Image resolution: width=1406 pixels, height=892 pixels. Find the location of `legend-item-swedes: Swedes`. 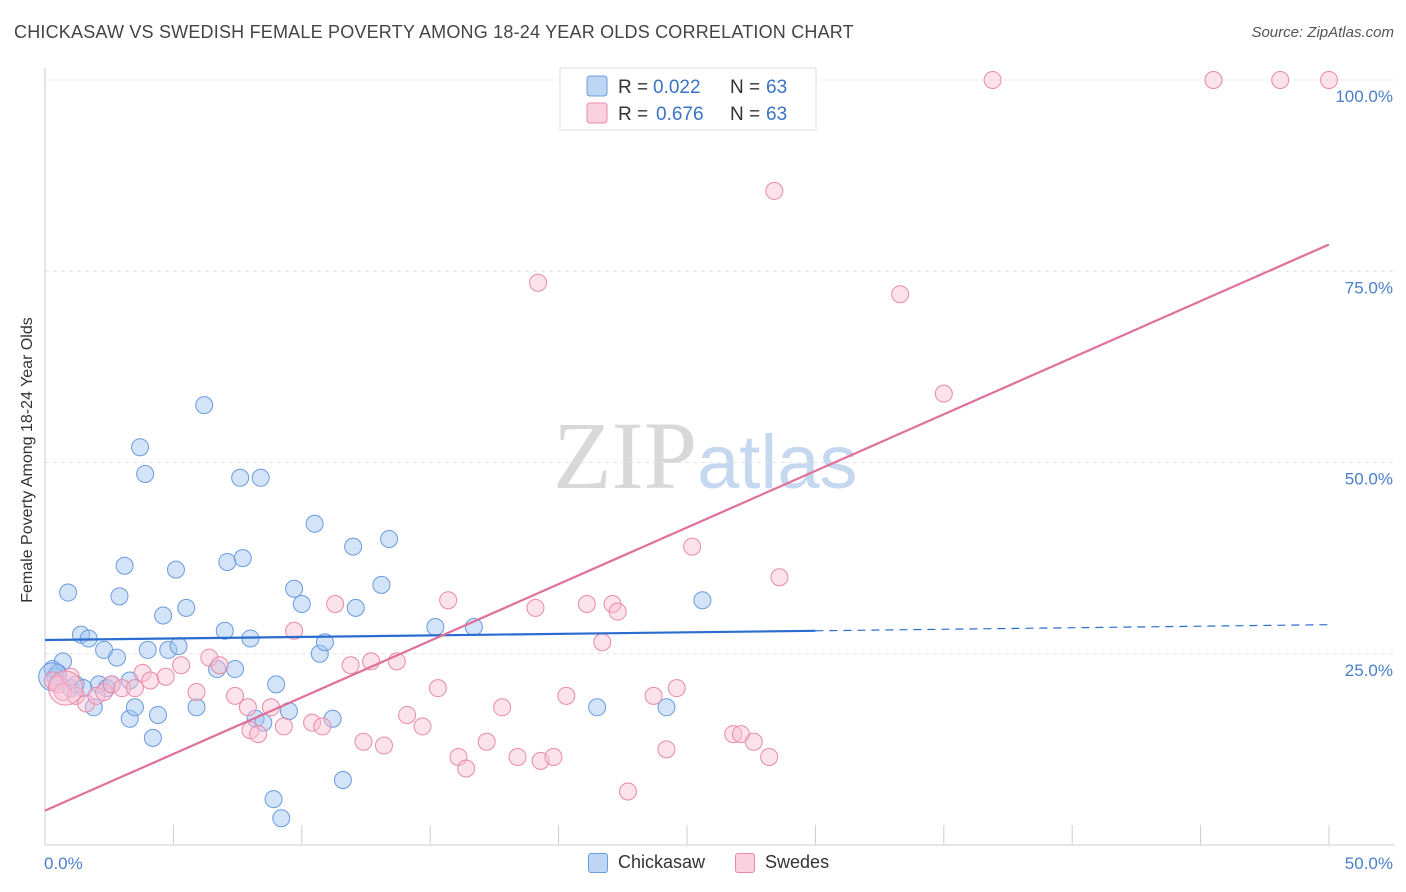

legend-item-swedes: Swedes is located at coordinates (782, 862).